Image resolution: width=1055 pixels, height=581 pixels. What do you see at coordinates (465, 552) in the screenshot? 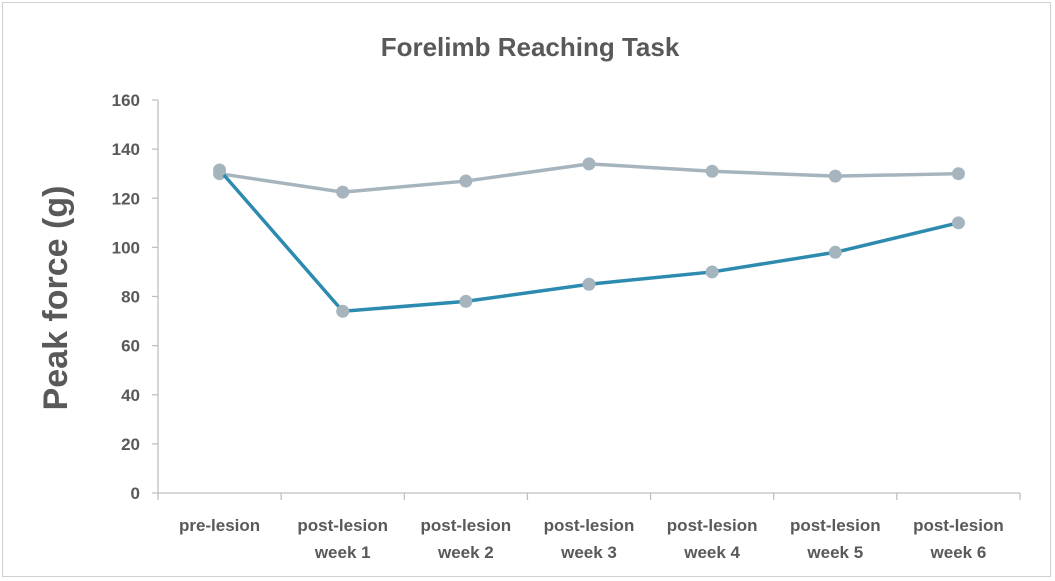
I see `x-tick-label: week 2` at bounding box center [465, 552].